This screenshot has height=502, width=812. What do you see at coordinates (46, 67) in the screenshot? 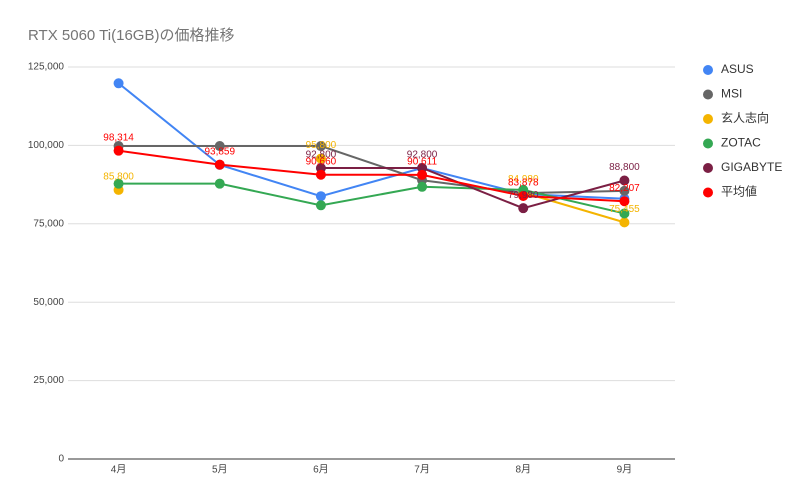
I see `y-tick-label: 125,000` at bounding box center [46, 67].